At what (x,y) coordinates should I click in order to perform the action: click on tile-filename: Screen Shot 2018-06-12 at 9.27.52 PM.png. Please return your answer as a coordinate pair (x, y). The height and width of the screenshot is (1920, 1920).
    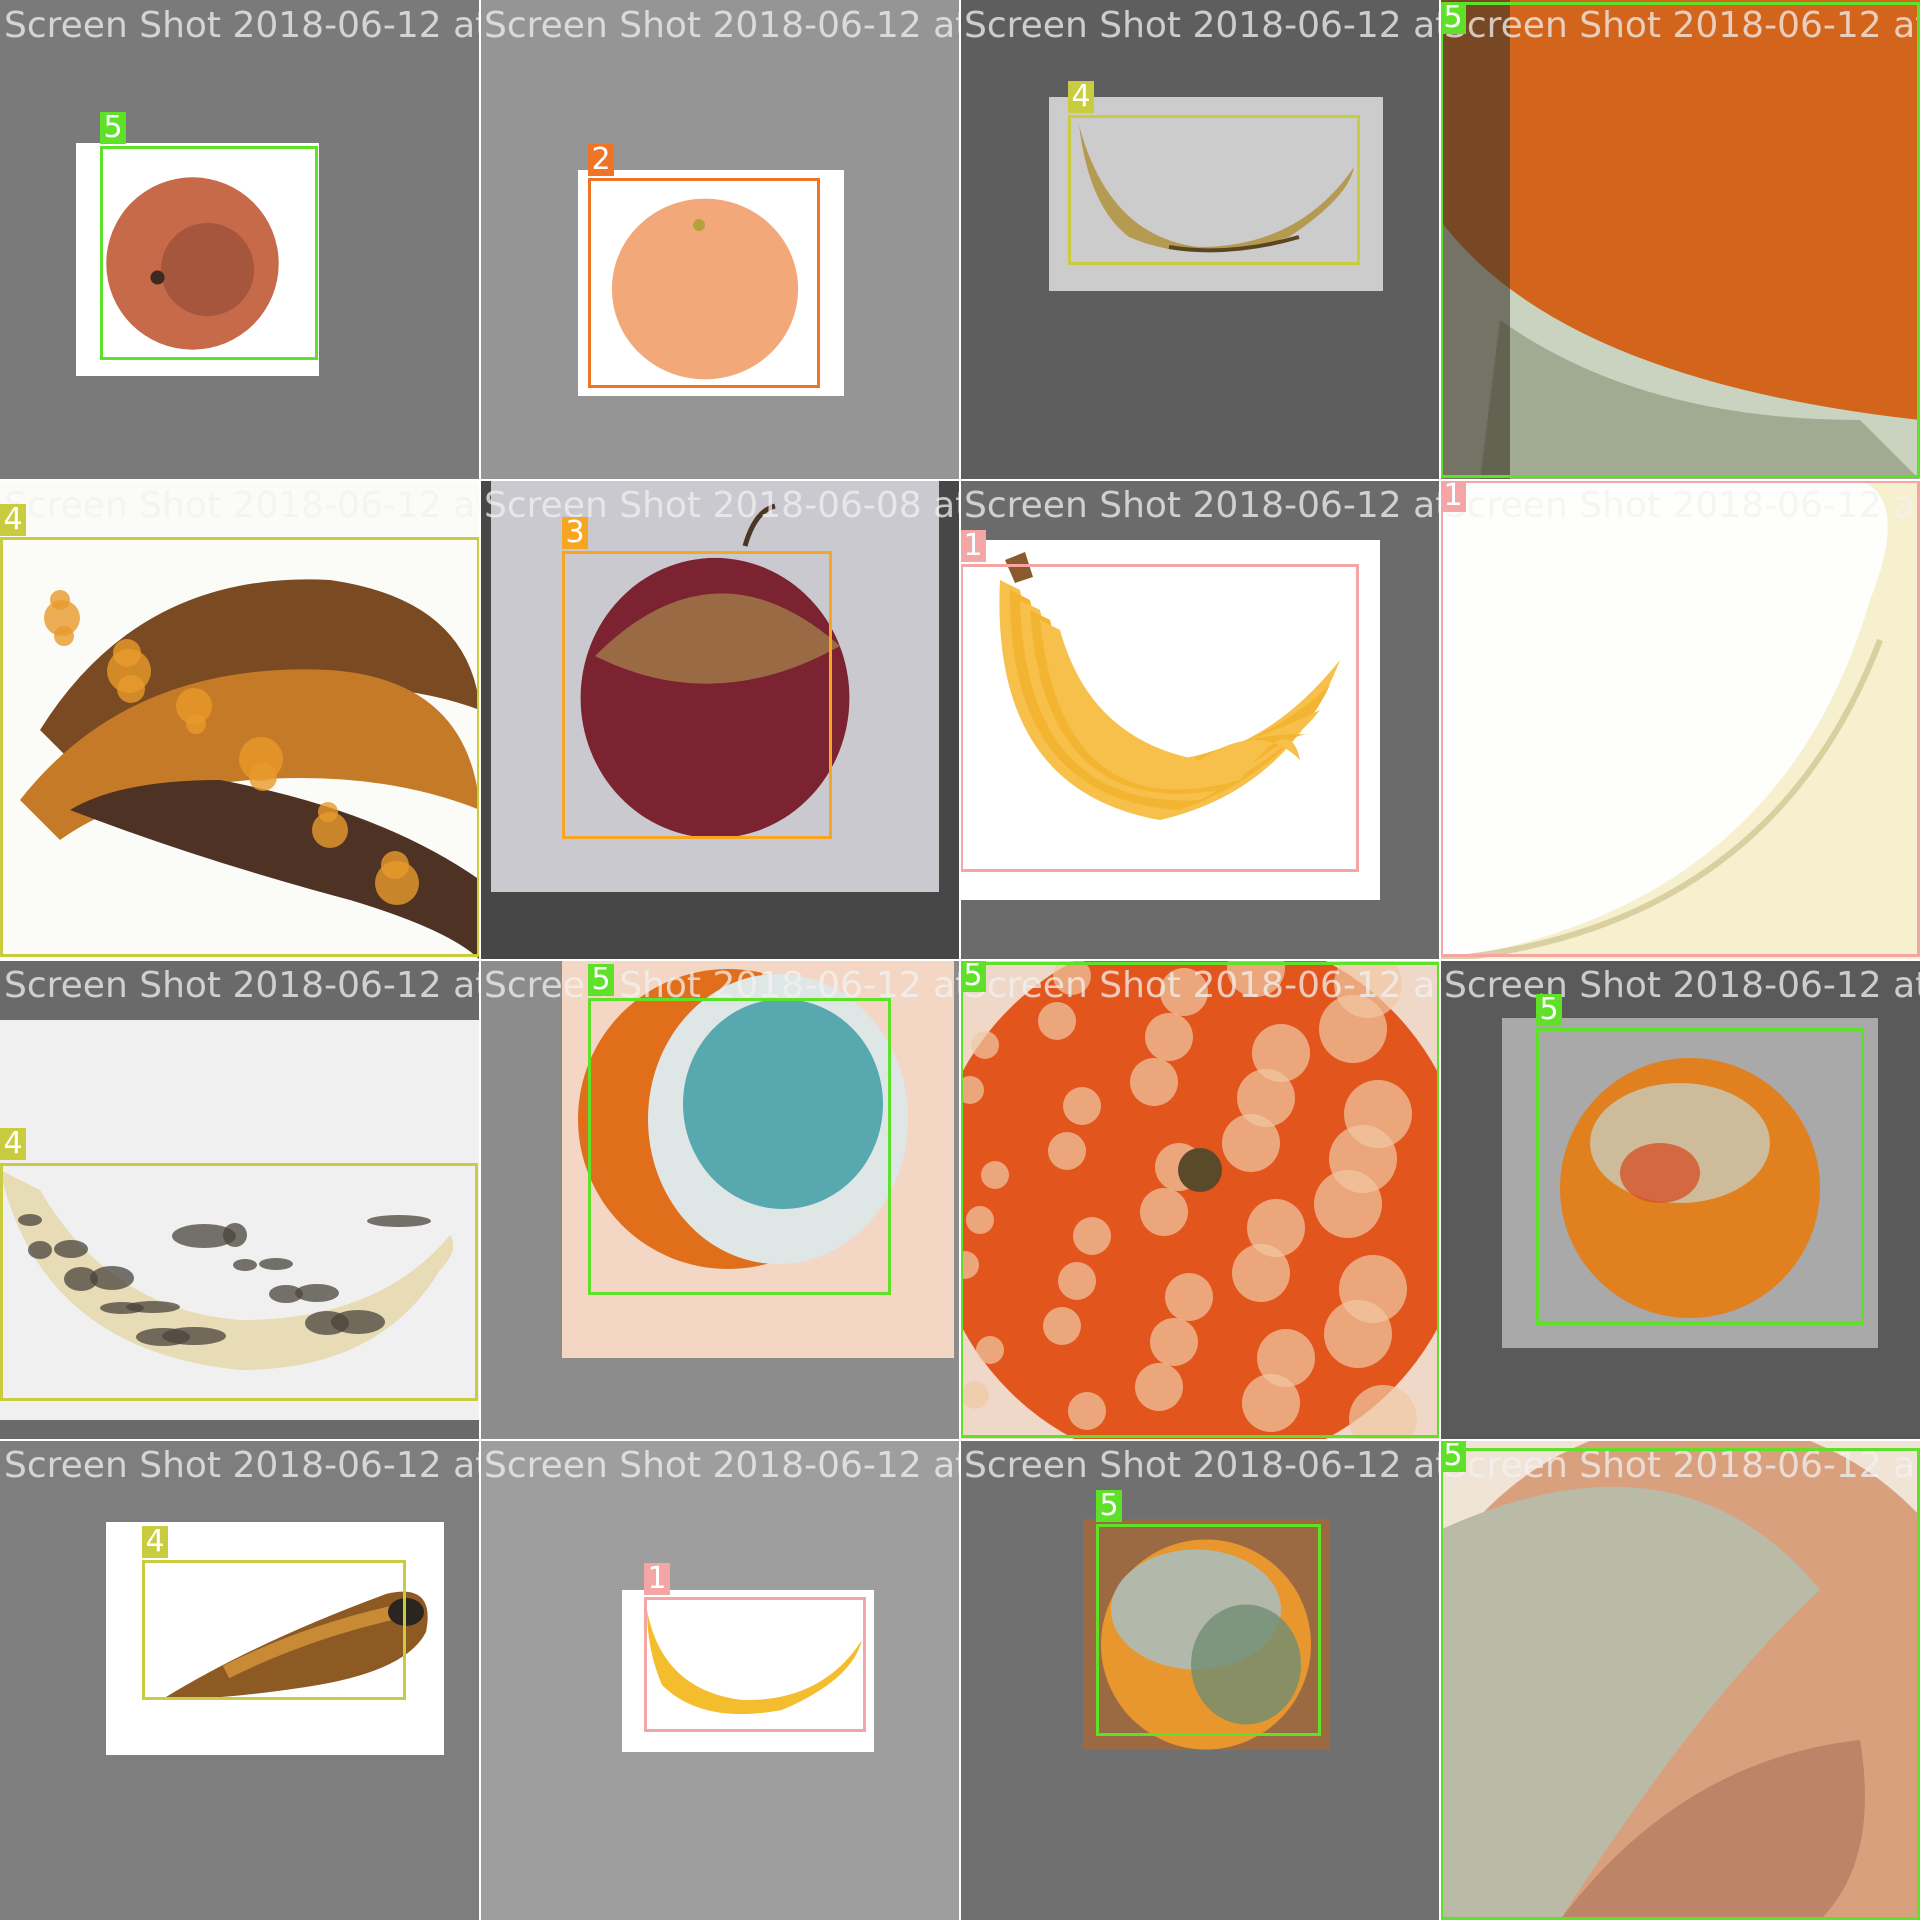
    Looking at the image, I should click on (242, 1465).